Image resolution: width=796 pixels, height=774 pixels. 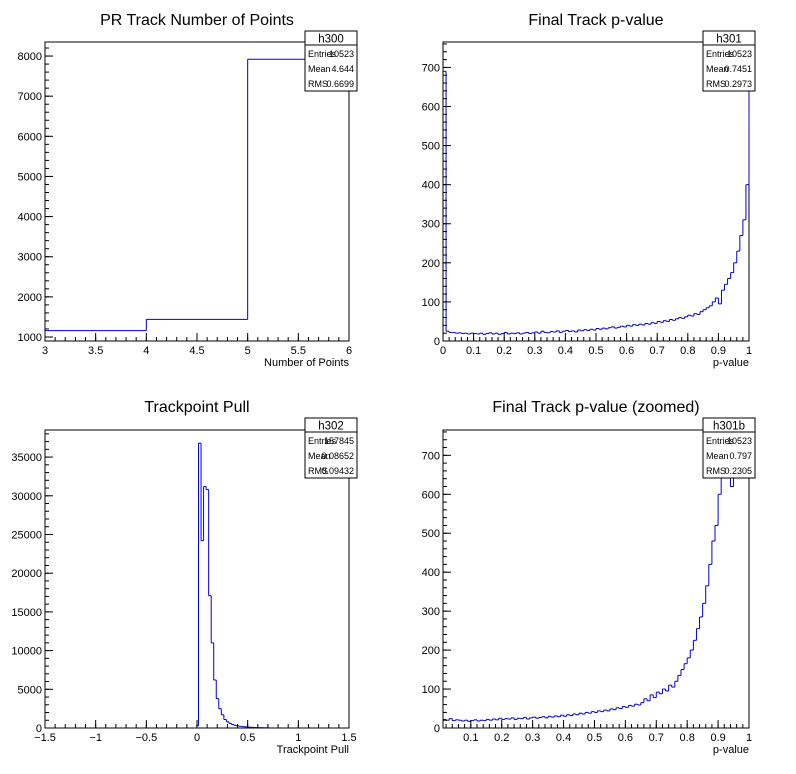 What do you see at coordinates (26, 497) in the screenshot?
I see `y-tick-label: 30000` at bounding box center [26, 497].